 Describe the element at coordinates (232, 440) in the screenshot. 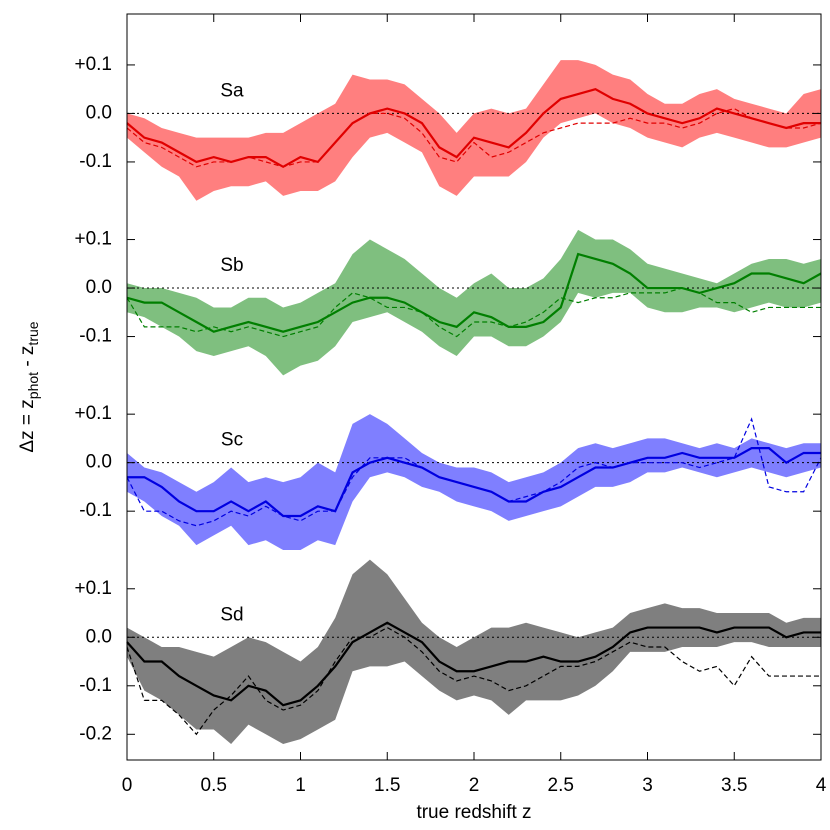

I see `panel-label: Sc` at that location.